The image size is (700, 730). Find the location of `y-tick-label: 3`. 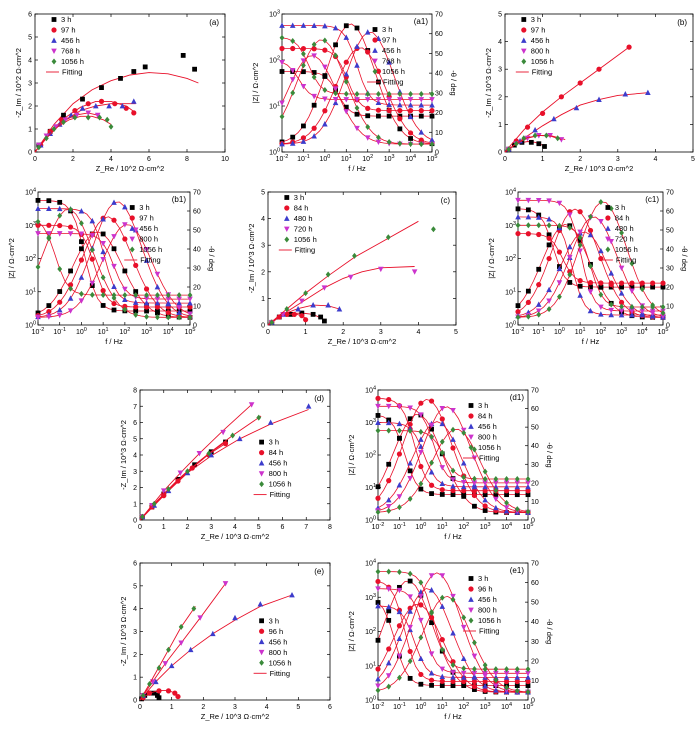

y-tick-label: 3 is located at coordinates (500, 70).